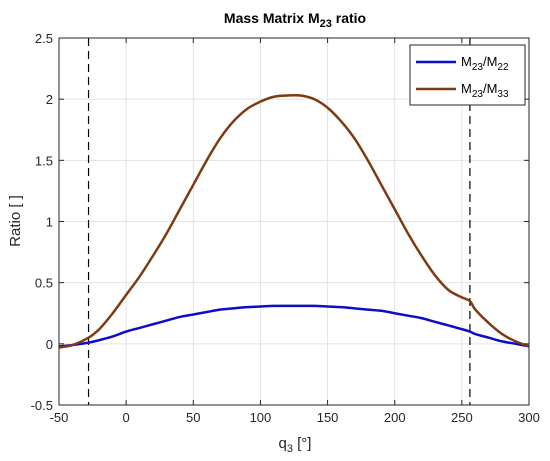  What do you see at coordinates (290, 449) in the screenshot?
I see `x-axis-title-sub: 3` at bounding box center [290, 449].